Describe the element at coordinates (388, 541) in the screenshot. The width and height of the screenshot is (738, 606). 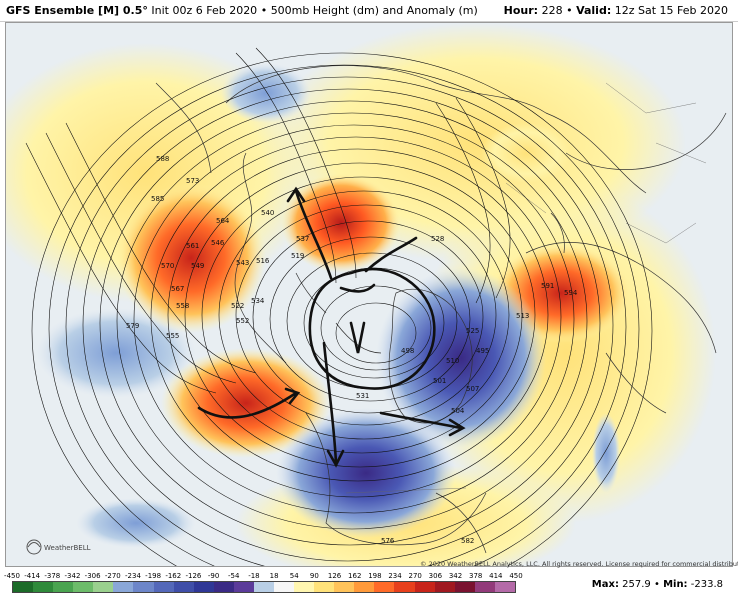
I see `contour-label: 576` at that location.